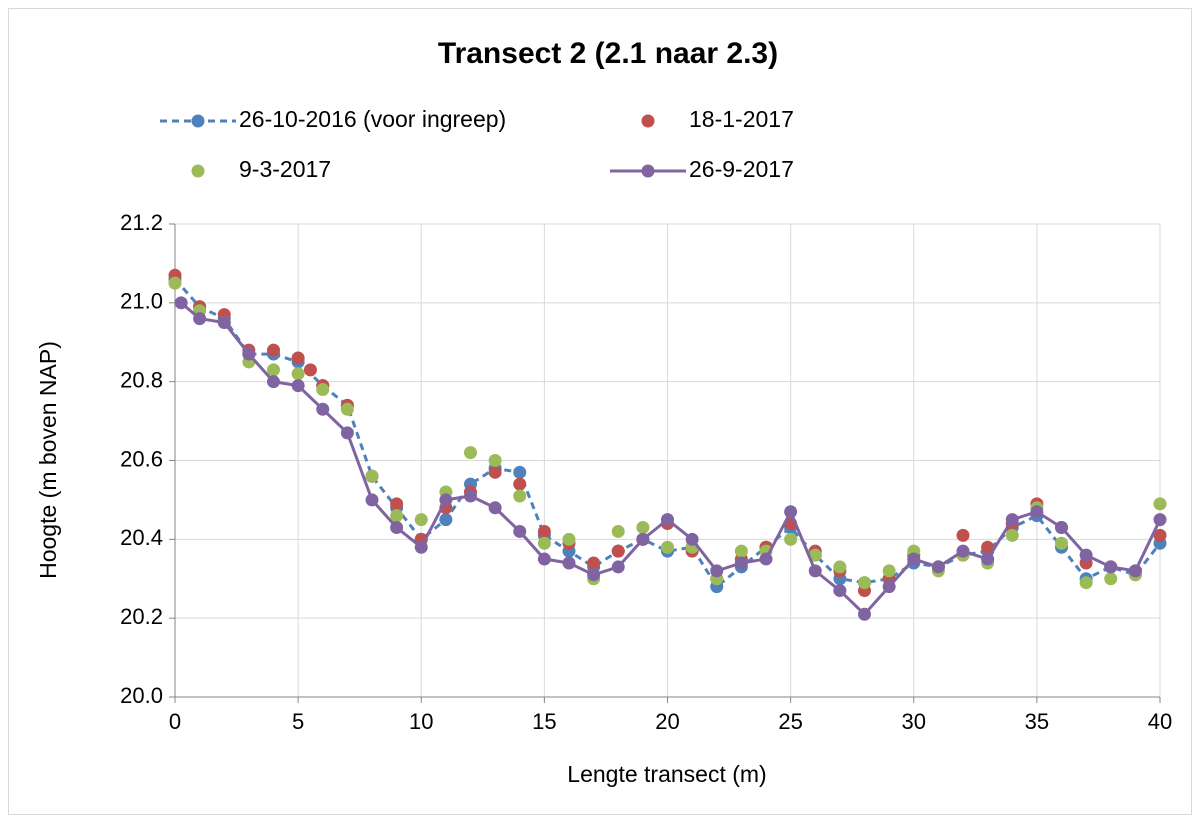  What do you see at coordinates (141, 222) in the screenshot?
I see `y-tick-label: 21.2` at bounding box center [141, 222].